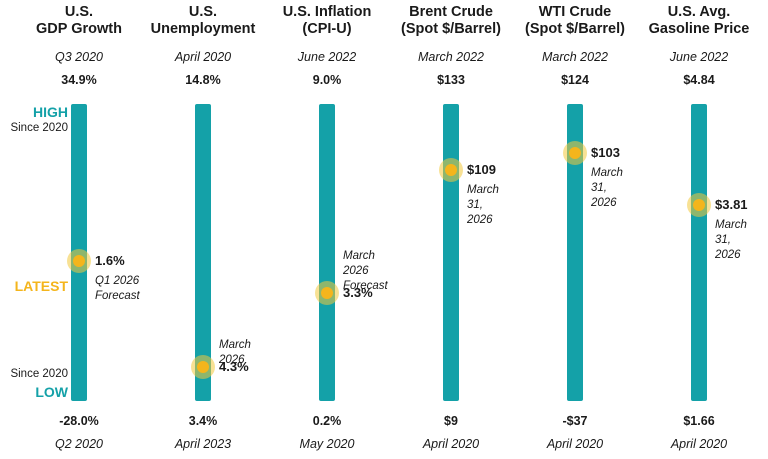  What do you see at coordinates (327, 444) in the screenshot?
I see `low-date: May 2020` at bounding box center [327, 444].